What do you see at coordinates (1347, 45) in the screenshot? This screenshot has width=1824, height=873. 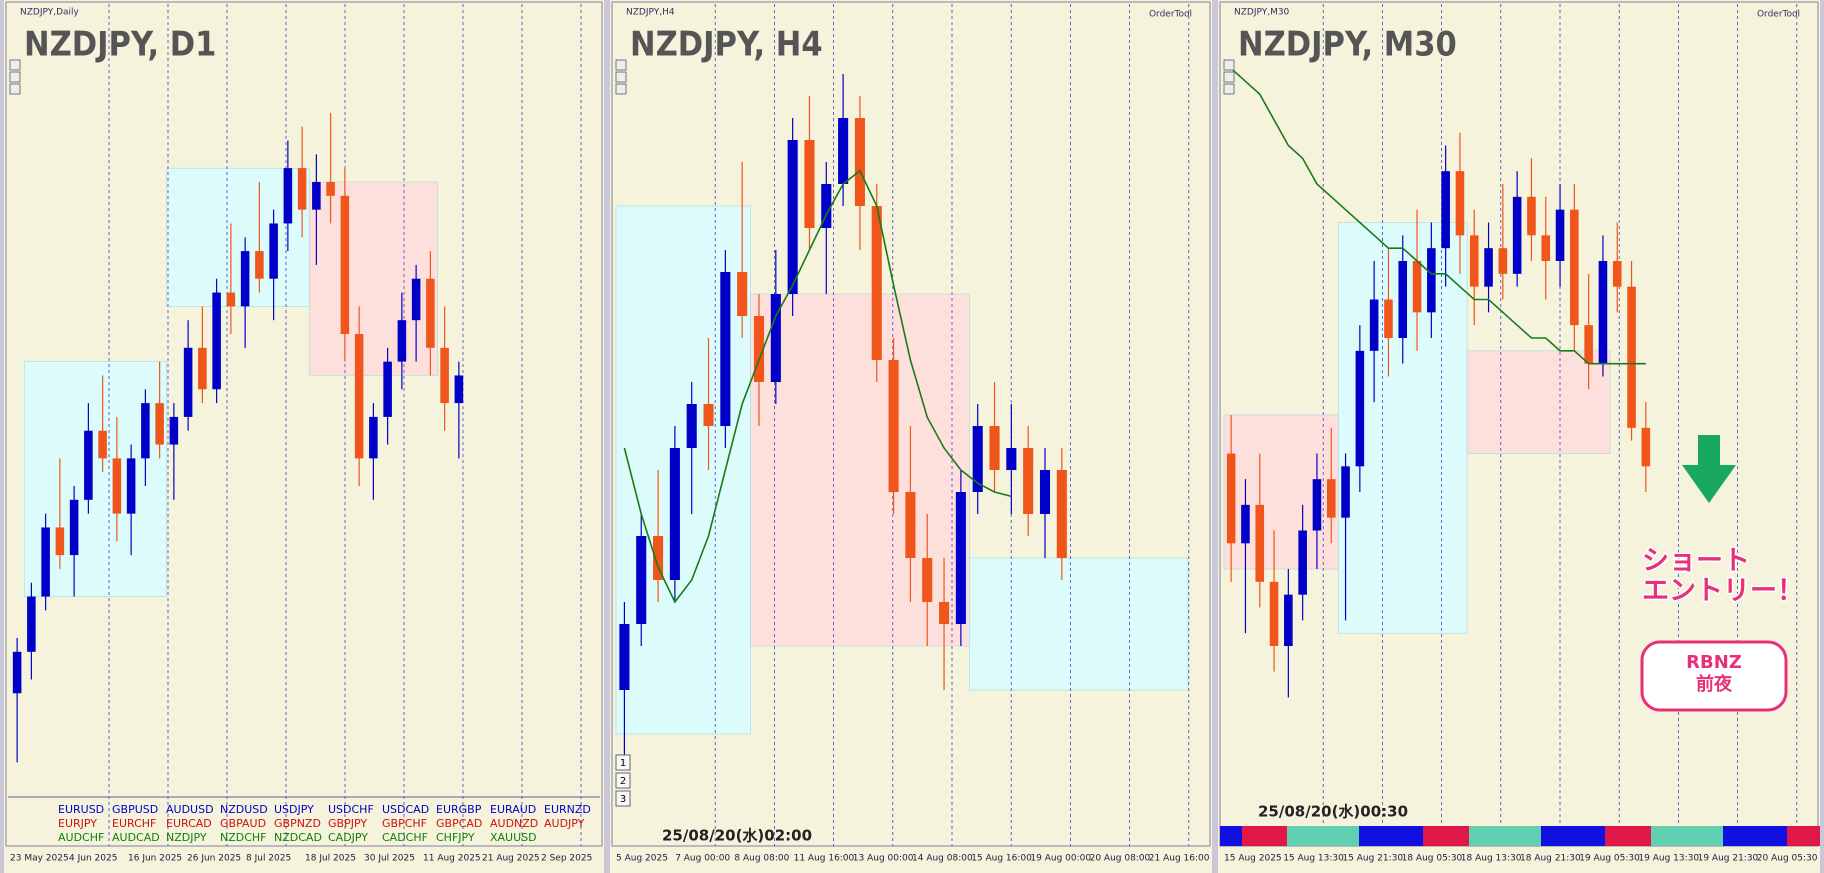 I see `chart-title: NZDJPY, M30` at bounding box center [1347, 45].